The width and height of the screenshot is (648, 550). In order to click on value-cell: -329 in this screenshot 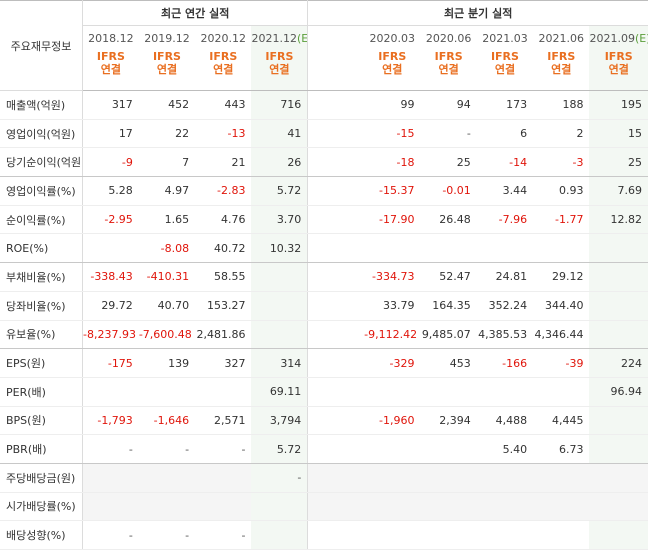, I will do `click(392, 363)`.